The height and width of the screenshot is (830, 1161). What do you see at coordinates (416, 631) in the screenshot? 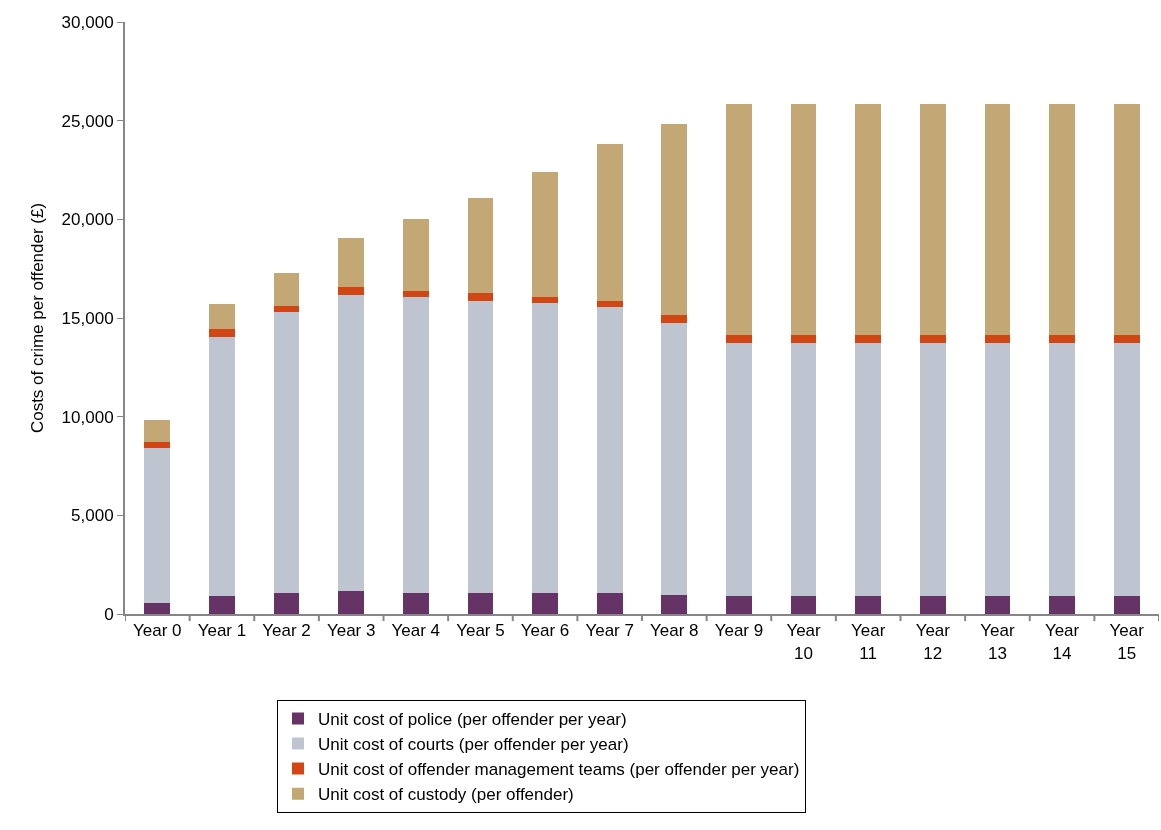
I see `x-tick-label: Year 4` at bounding box center [416, 631].